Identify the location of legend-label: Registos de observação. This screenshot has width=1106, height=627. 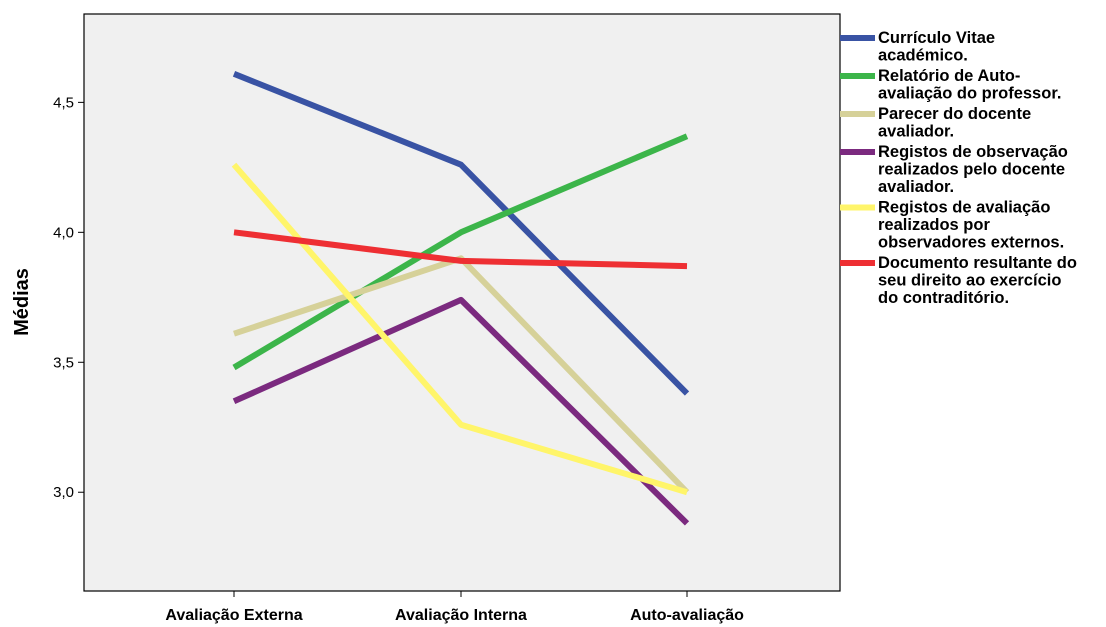
(973, 152).